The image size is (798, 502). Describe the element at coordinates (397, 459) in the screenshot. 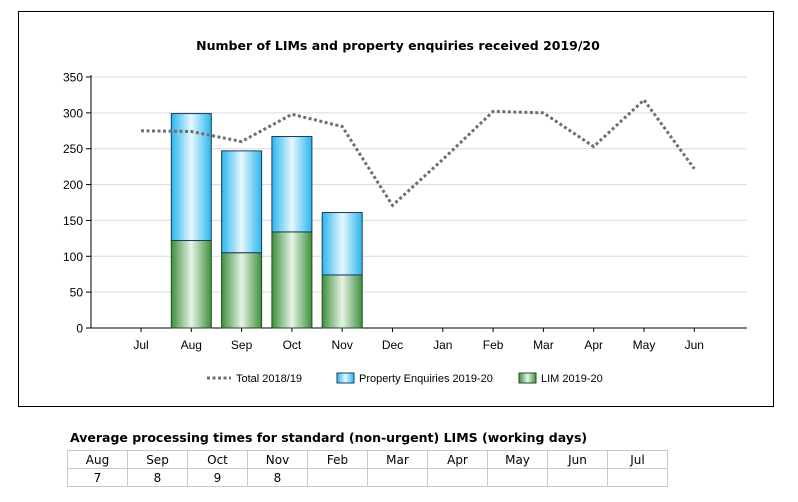

I see `month-cell: Mar` at that location.